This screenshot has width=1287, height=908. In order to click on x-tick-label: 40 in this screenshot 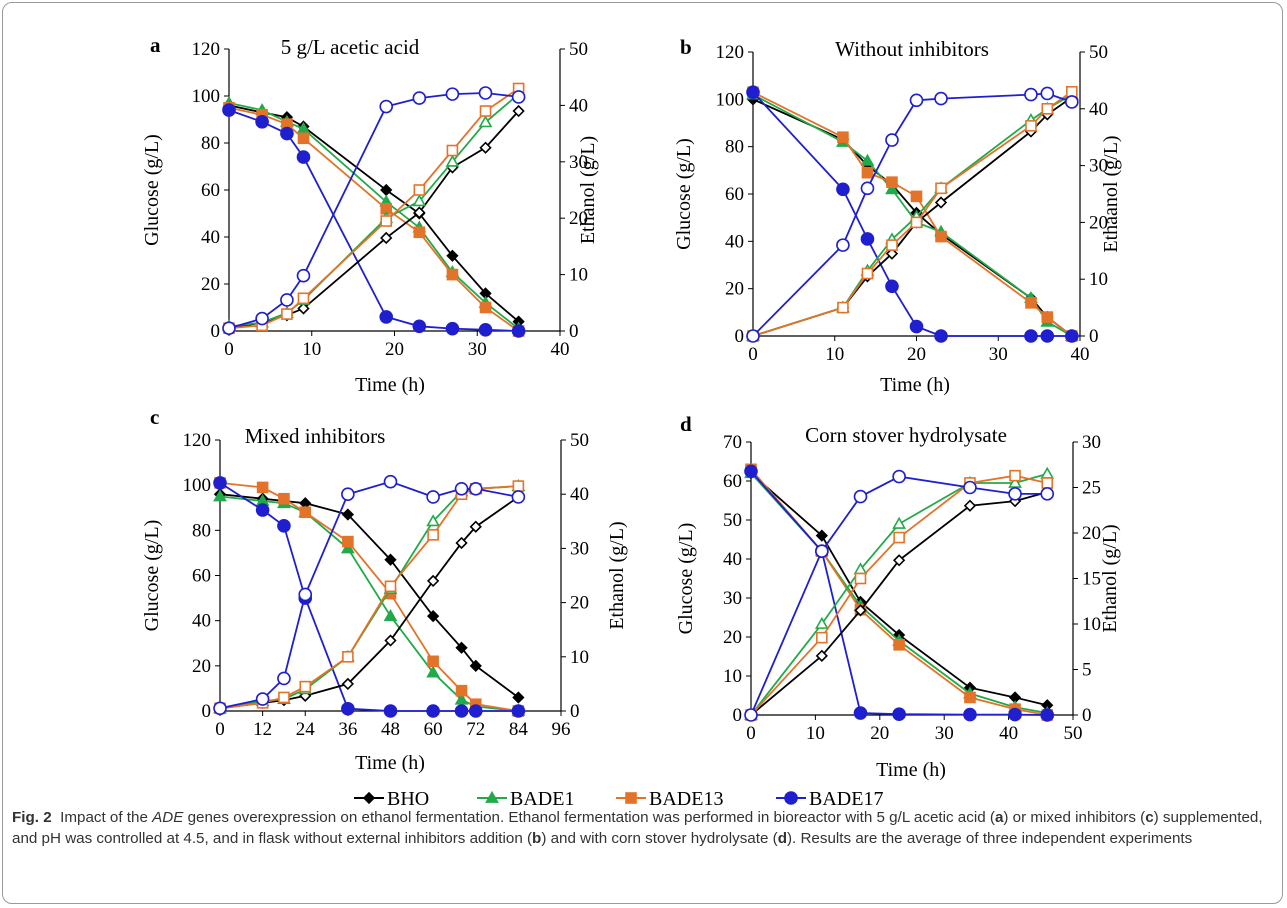, I will do `click(1008, 733)`.